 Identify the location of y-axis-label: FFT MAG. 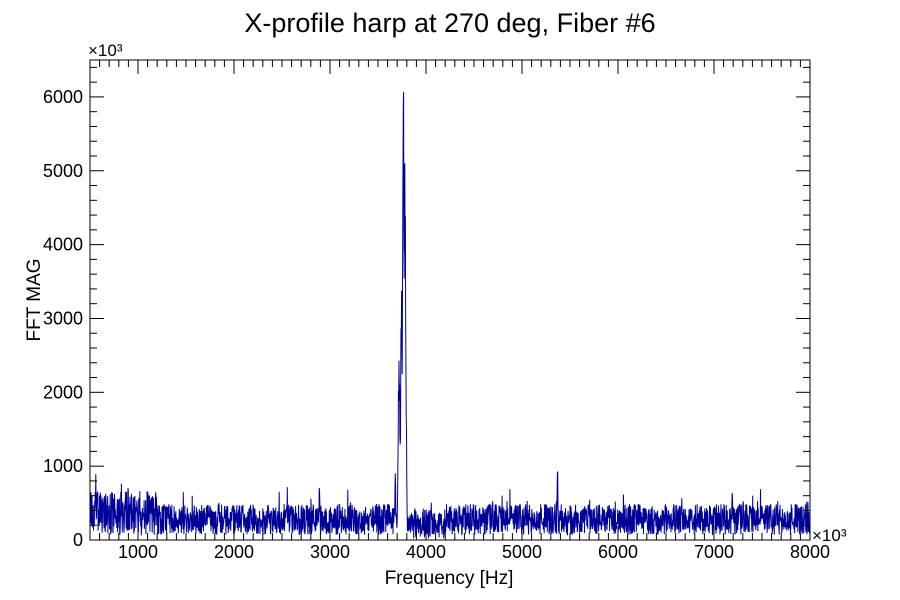
(34, 299).